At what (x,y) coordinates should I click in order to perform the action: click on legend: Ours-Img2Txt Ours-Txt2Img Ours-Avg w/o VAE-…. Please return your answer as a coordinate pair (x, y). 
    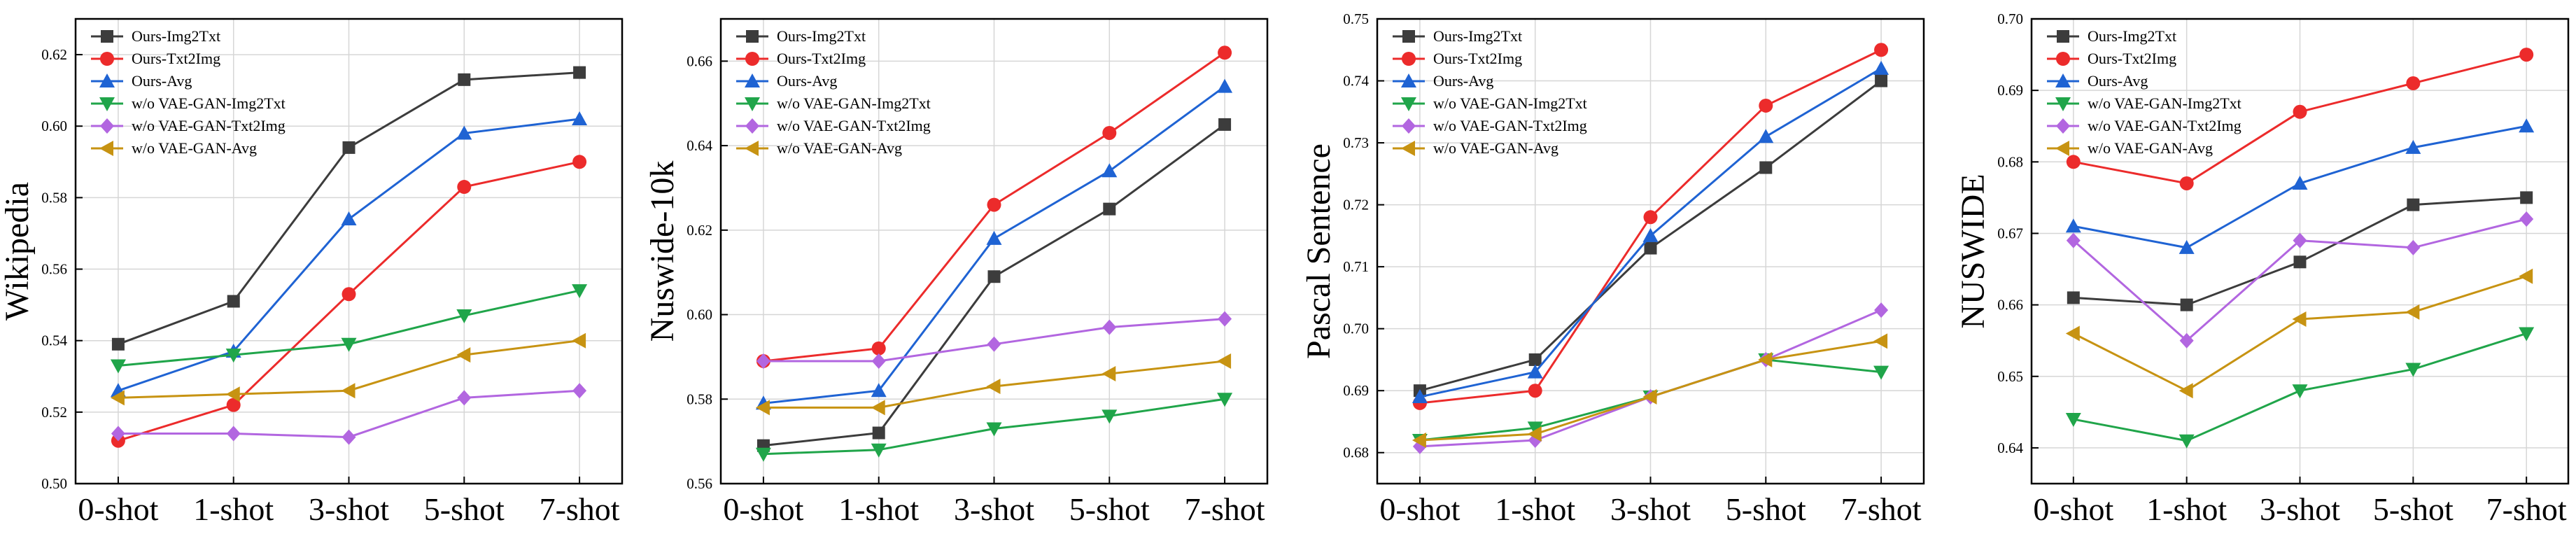
    Looking at the image, I should click on (2144, 92).